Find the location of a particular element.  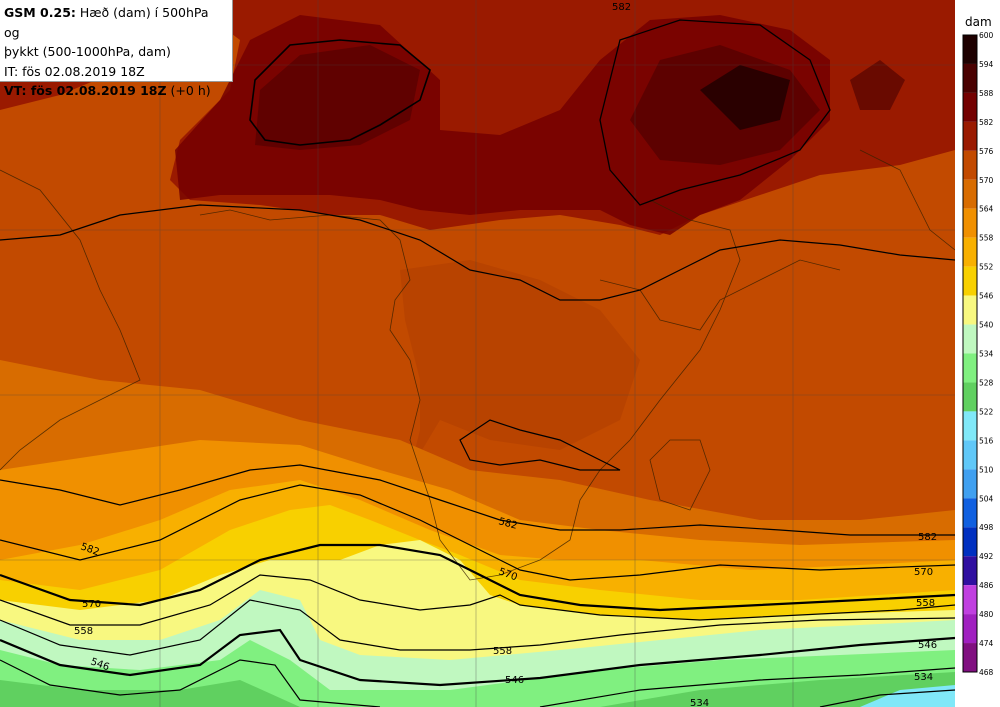

legend-tick-label: 468 is located at coordinates (986, 672).